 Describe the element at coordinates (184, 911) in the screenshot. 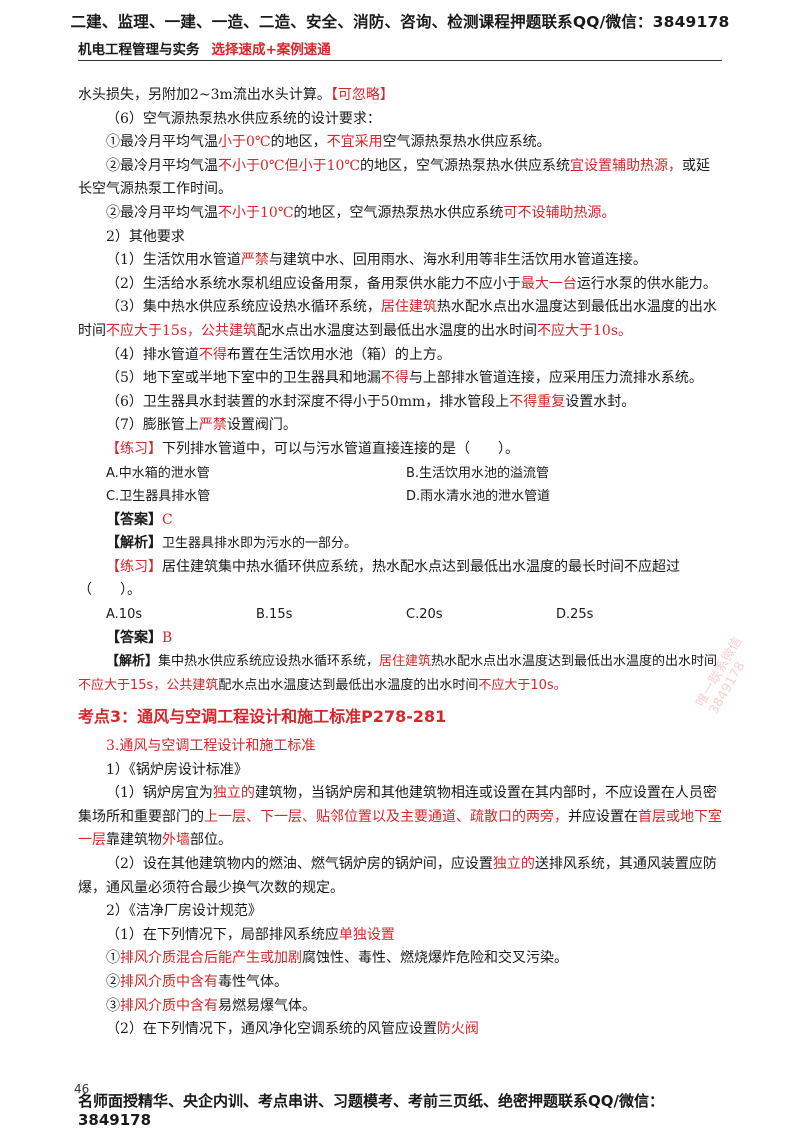

I see `para: 2）《洁净厂房设计规范》` at that location.